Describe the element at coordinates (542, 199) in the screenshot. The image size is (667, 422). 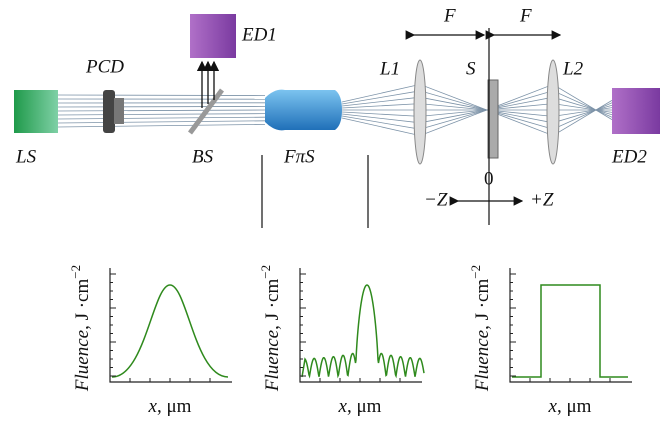
I see `label: +Z` at that location.